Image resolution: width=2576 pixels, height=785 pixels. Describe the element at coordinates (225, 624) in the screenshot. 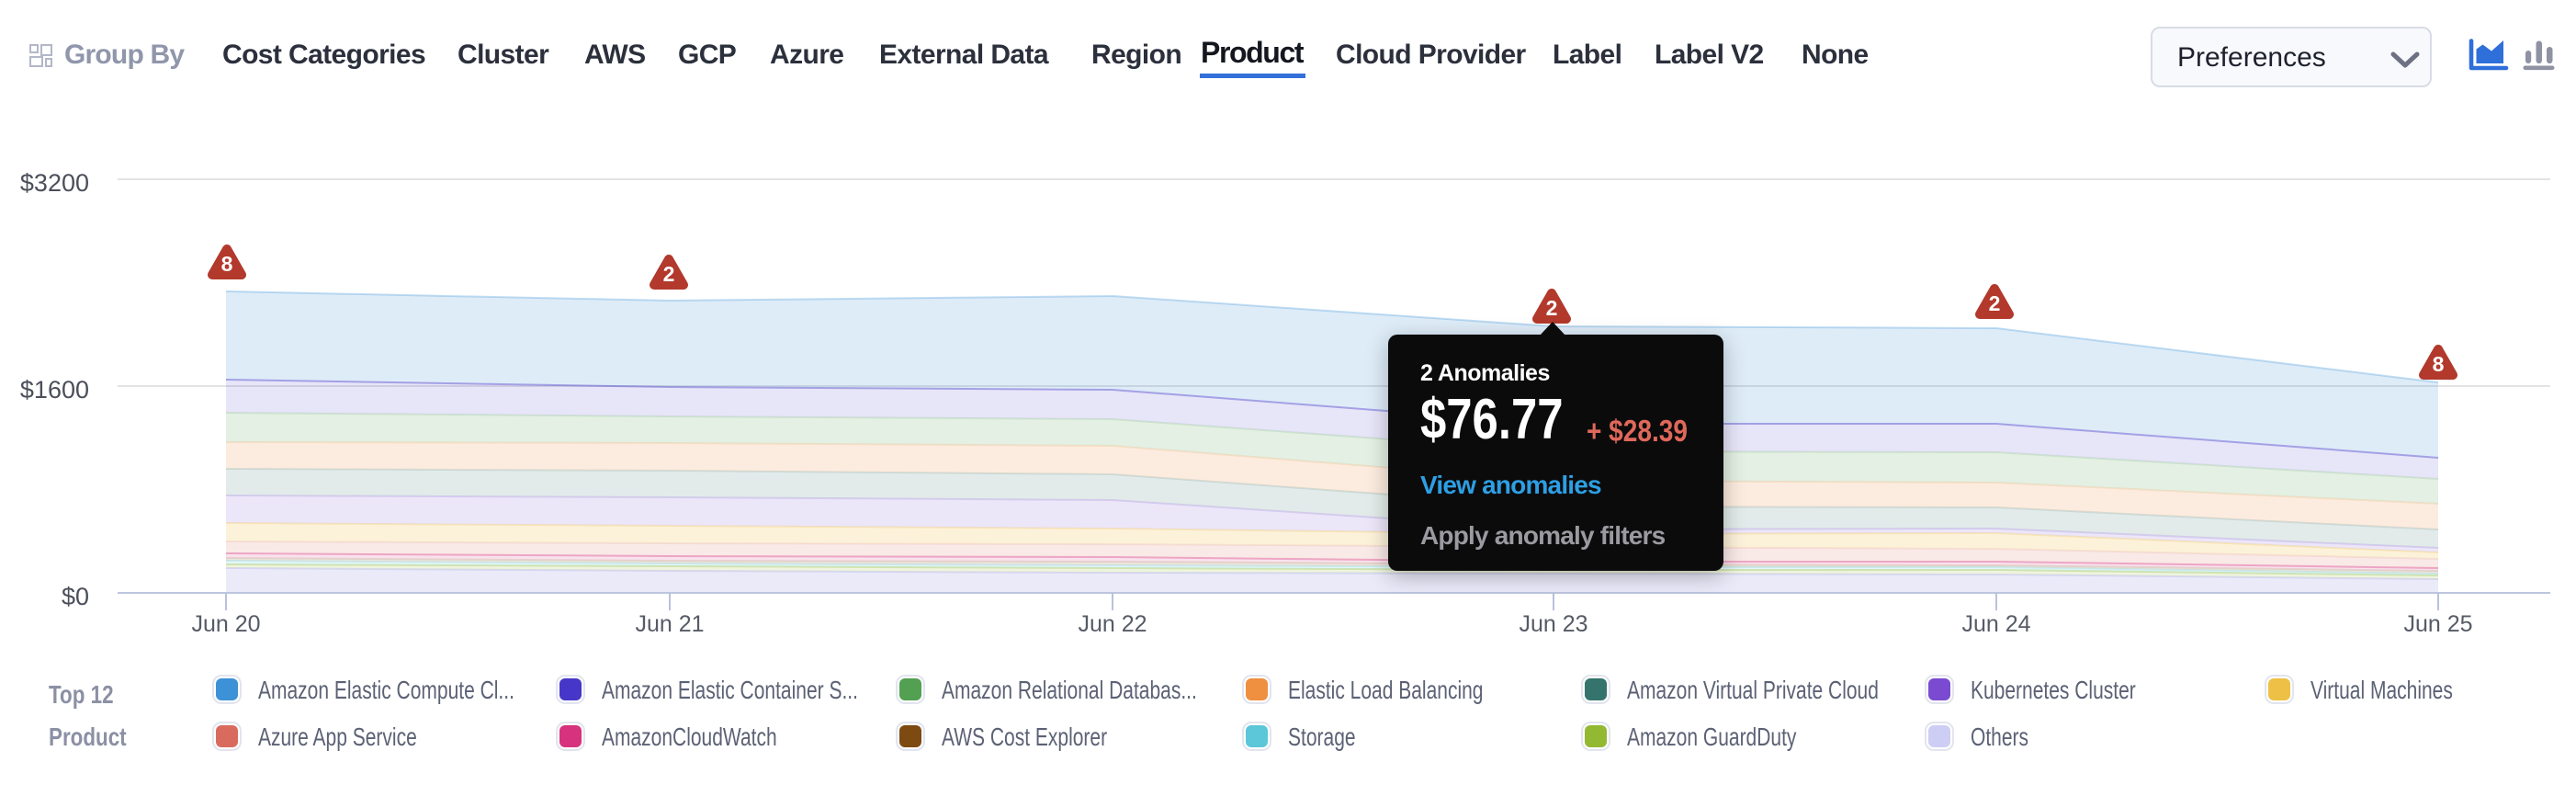

I see `svg-text: Jun 20` at that location.